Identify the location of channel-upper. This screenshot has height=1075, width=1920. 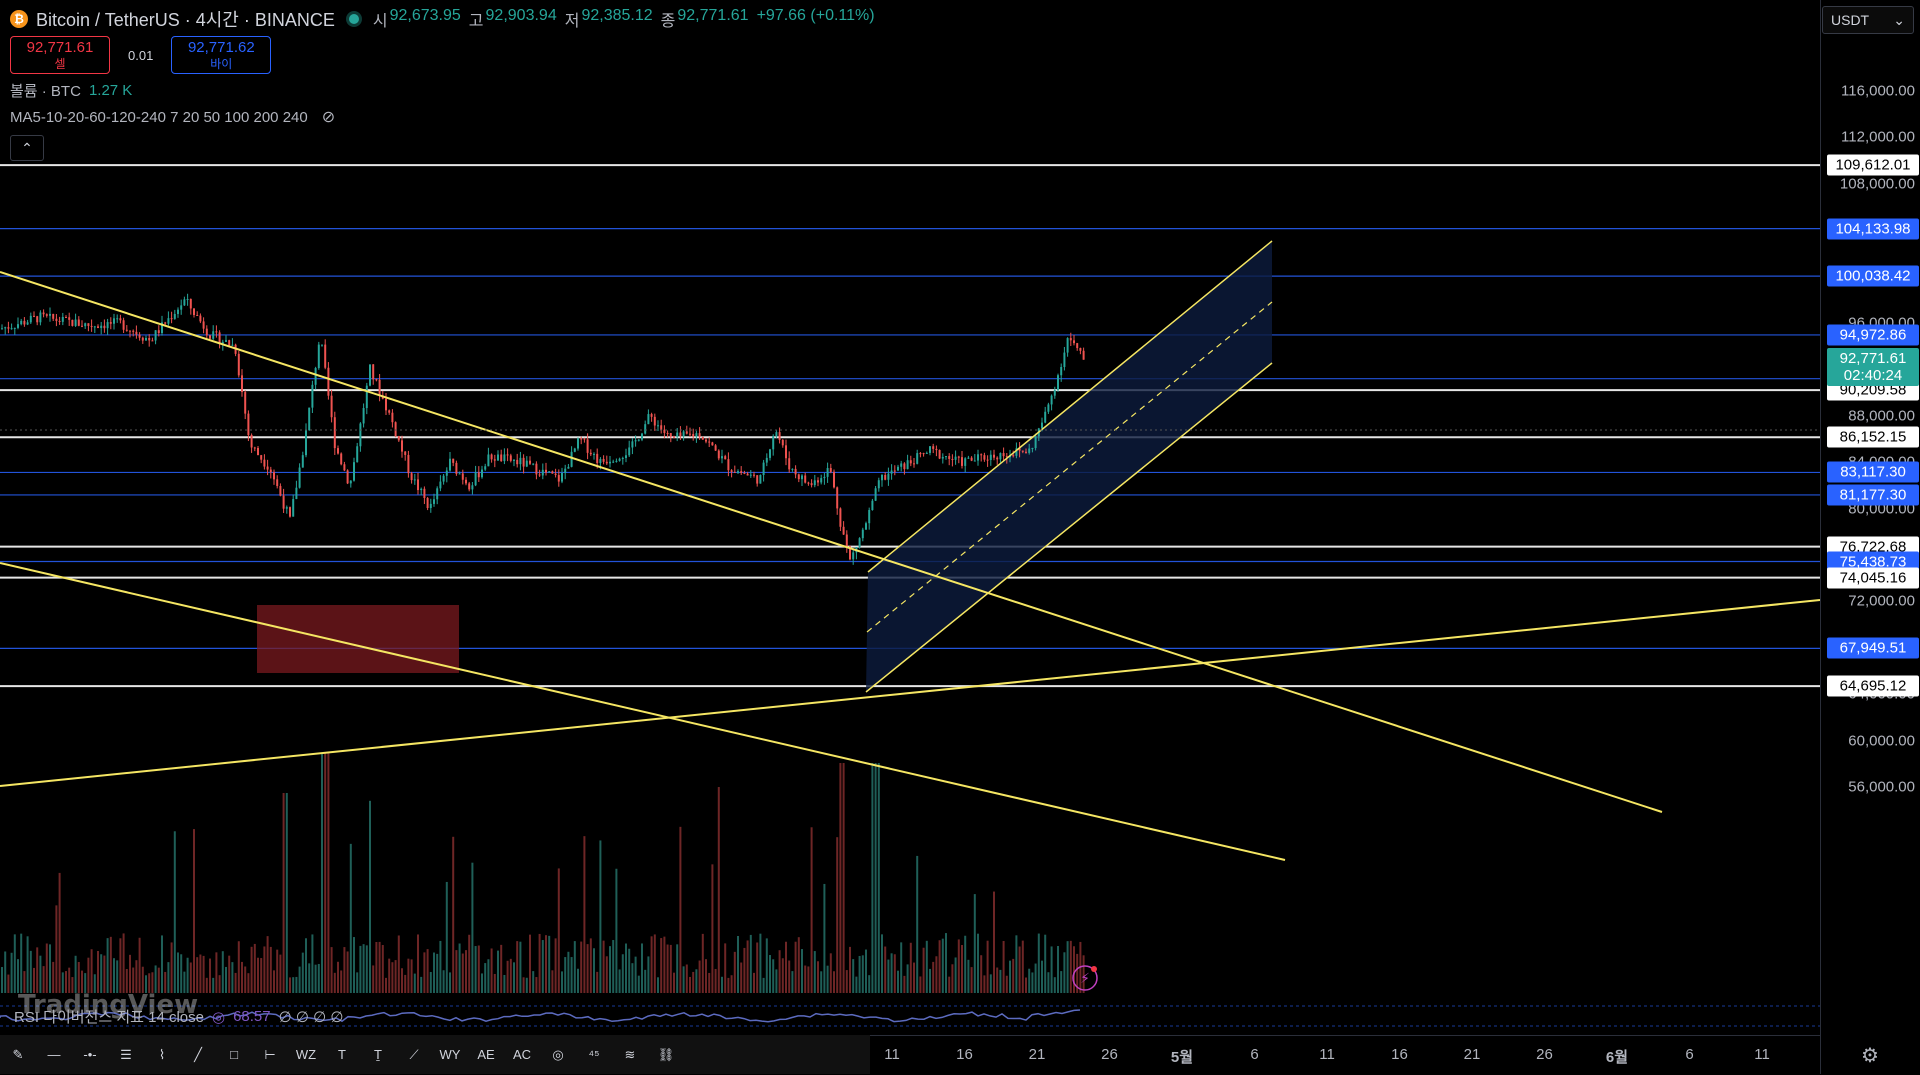
(1070, 406).